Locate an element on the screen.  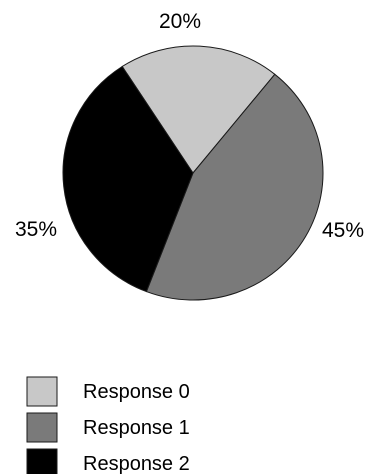
legend: Response 0 Response 1 Response 2 is located at coordinates (108, 425).